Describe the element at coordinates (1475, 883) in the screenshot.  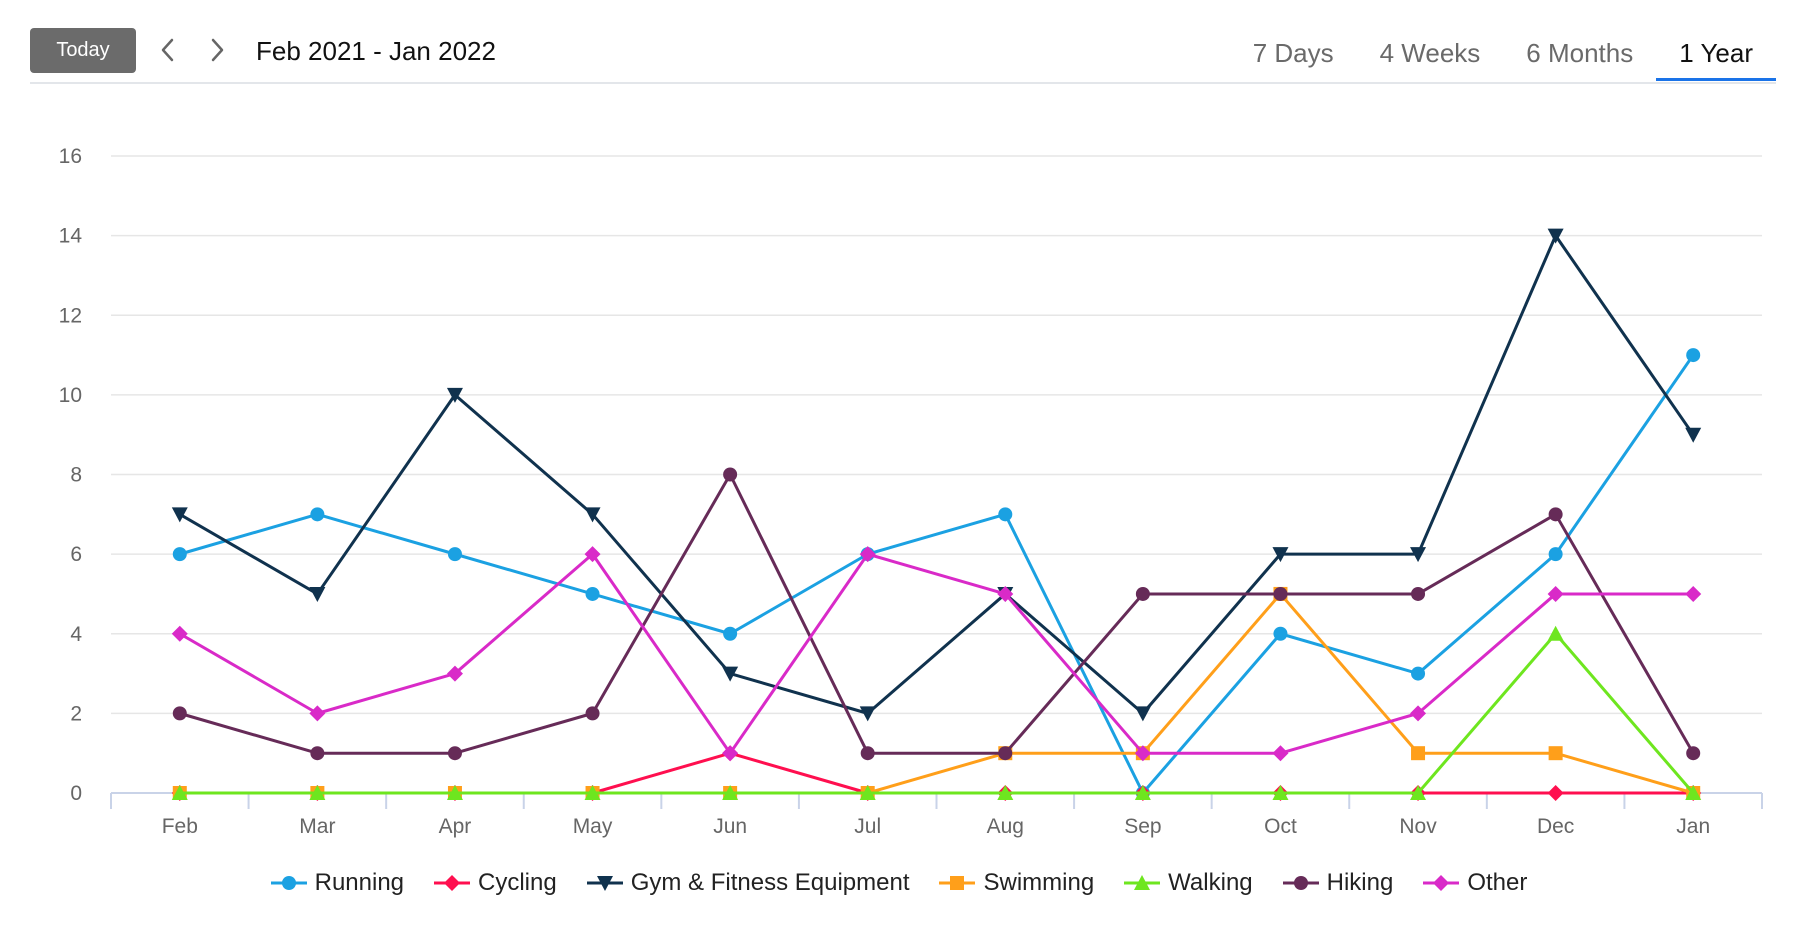
I see `legend-item: Other` at that location.